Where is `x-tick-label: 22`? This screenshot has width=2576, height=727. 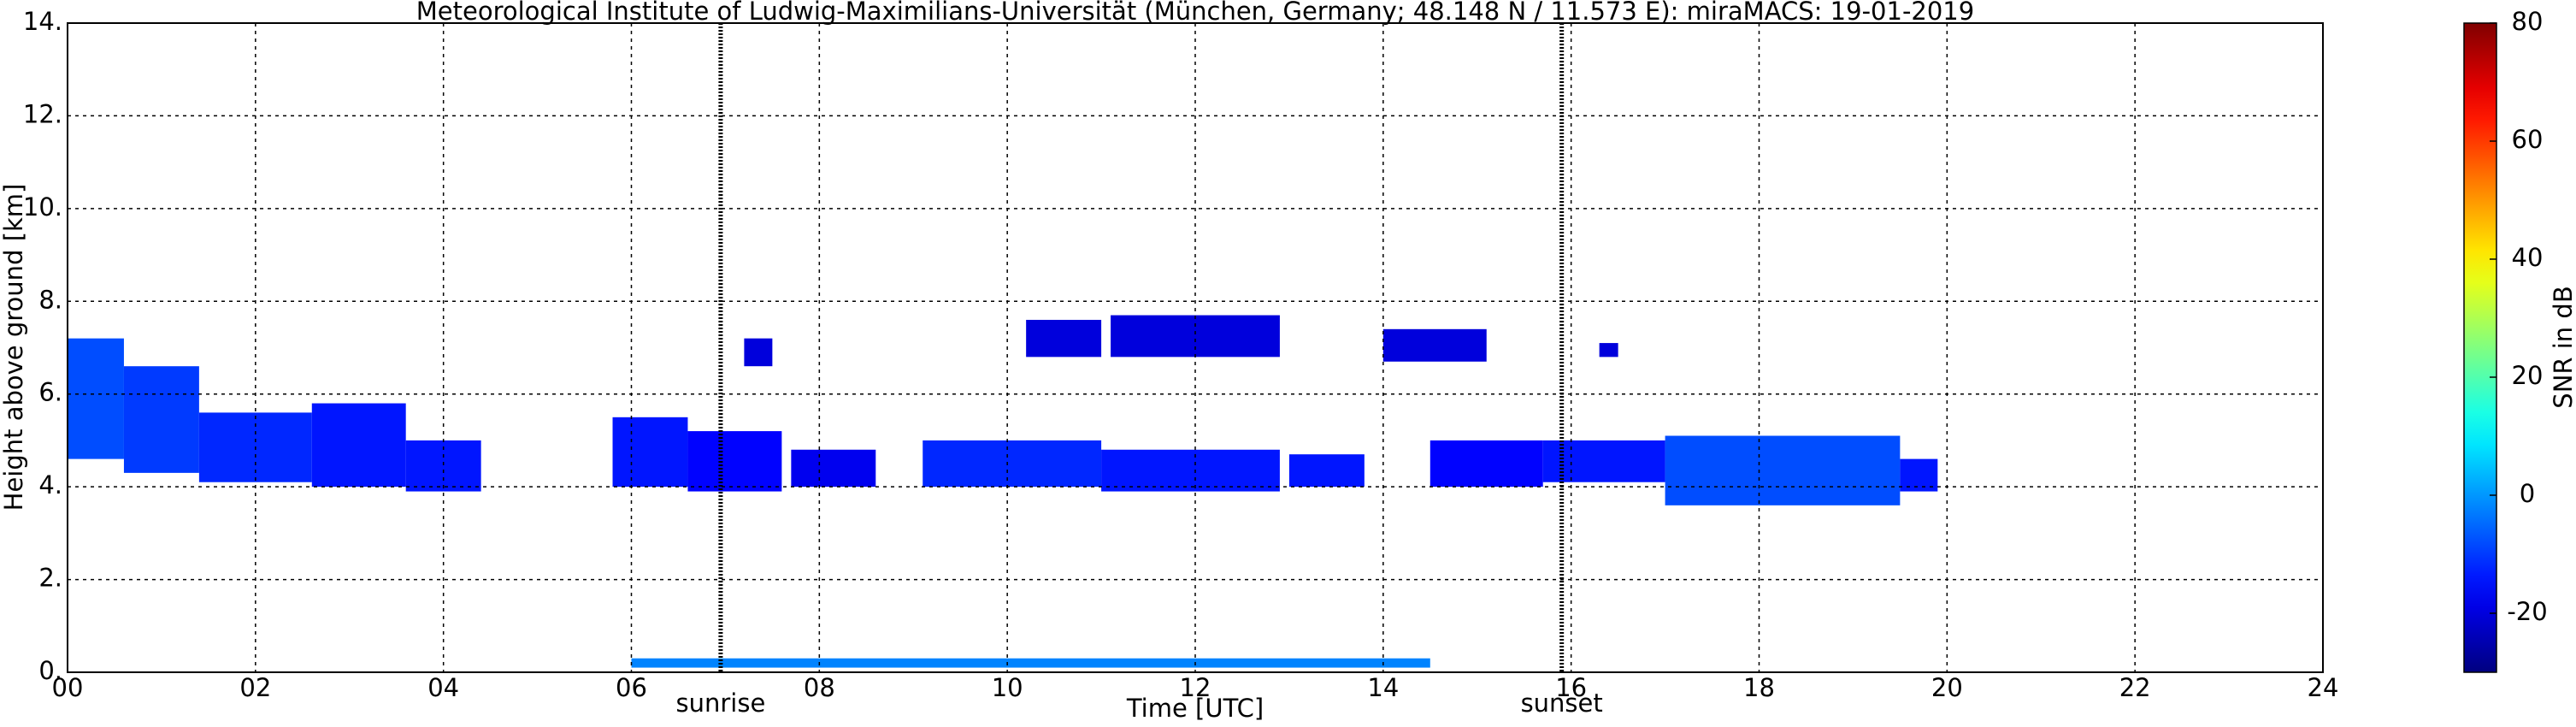 x-tick-label: 22 is located at coordinates (2135, 687).